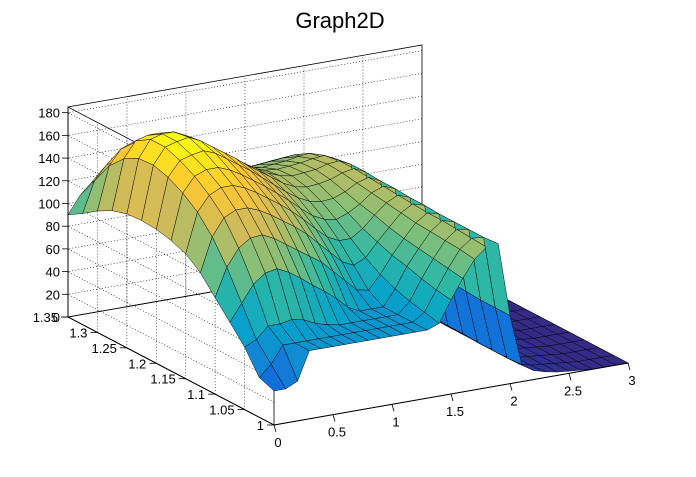 The width and height of the screenshot is (696, 477). Describe the element at coordinates (395, 421) in the screenshot. I see `x-tick-label: 1` at that location.